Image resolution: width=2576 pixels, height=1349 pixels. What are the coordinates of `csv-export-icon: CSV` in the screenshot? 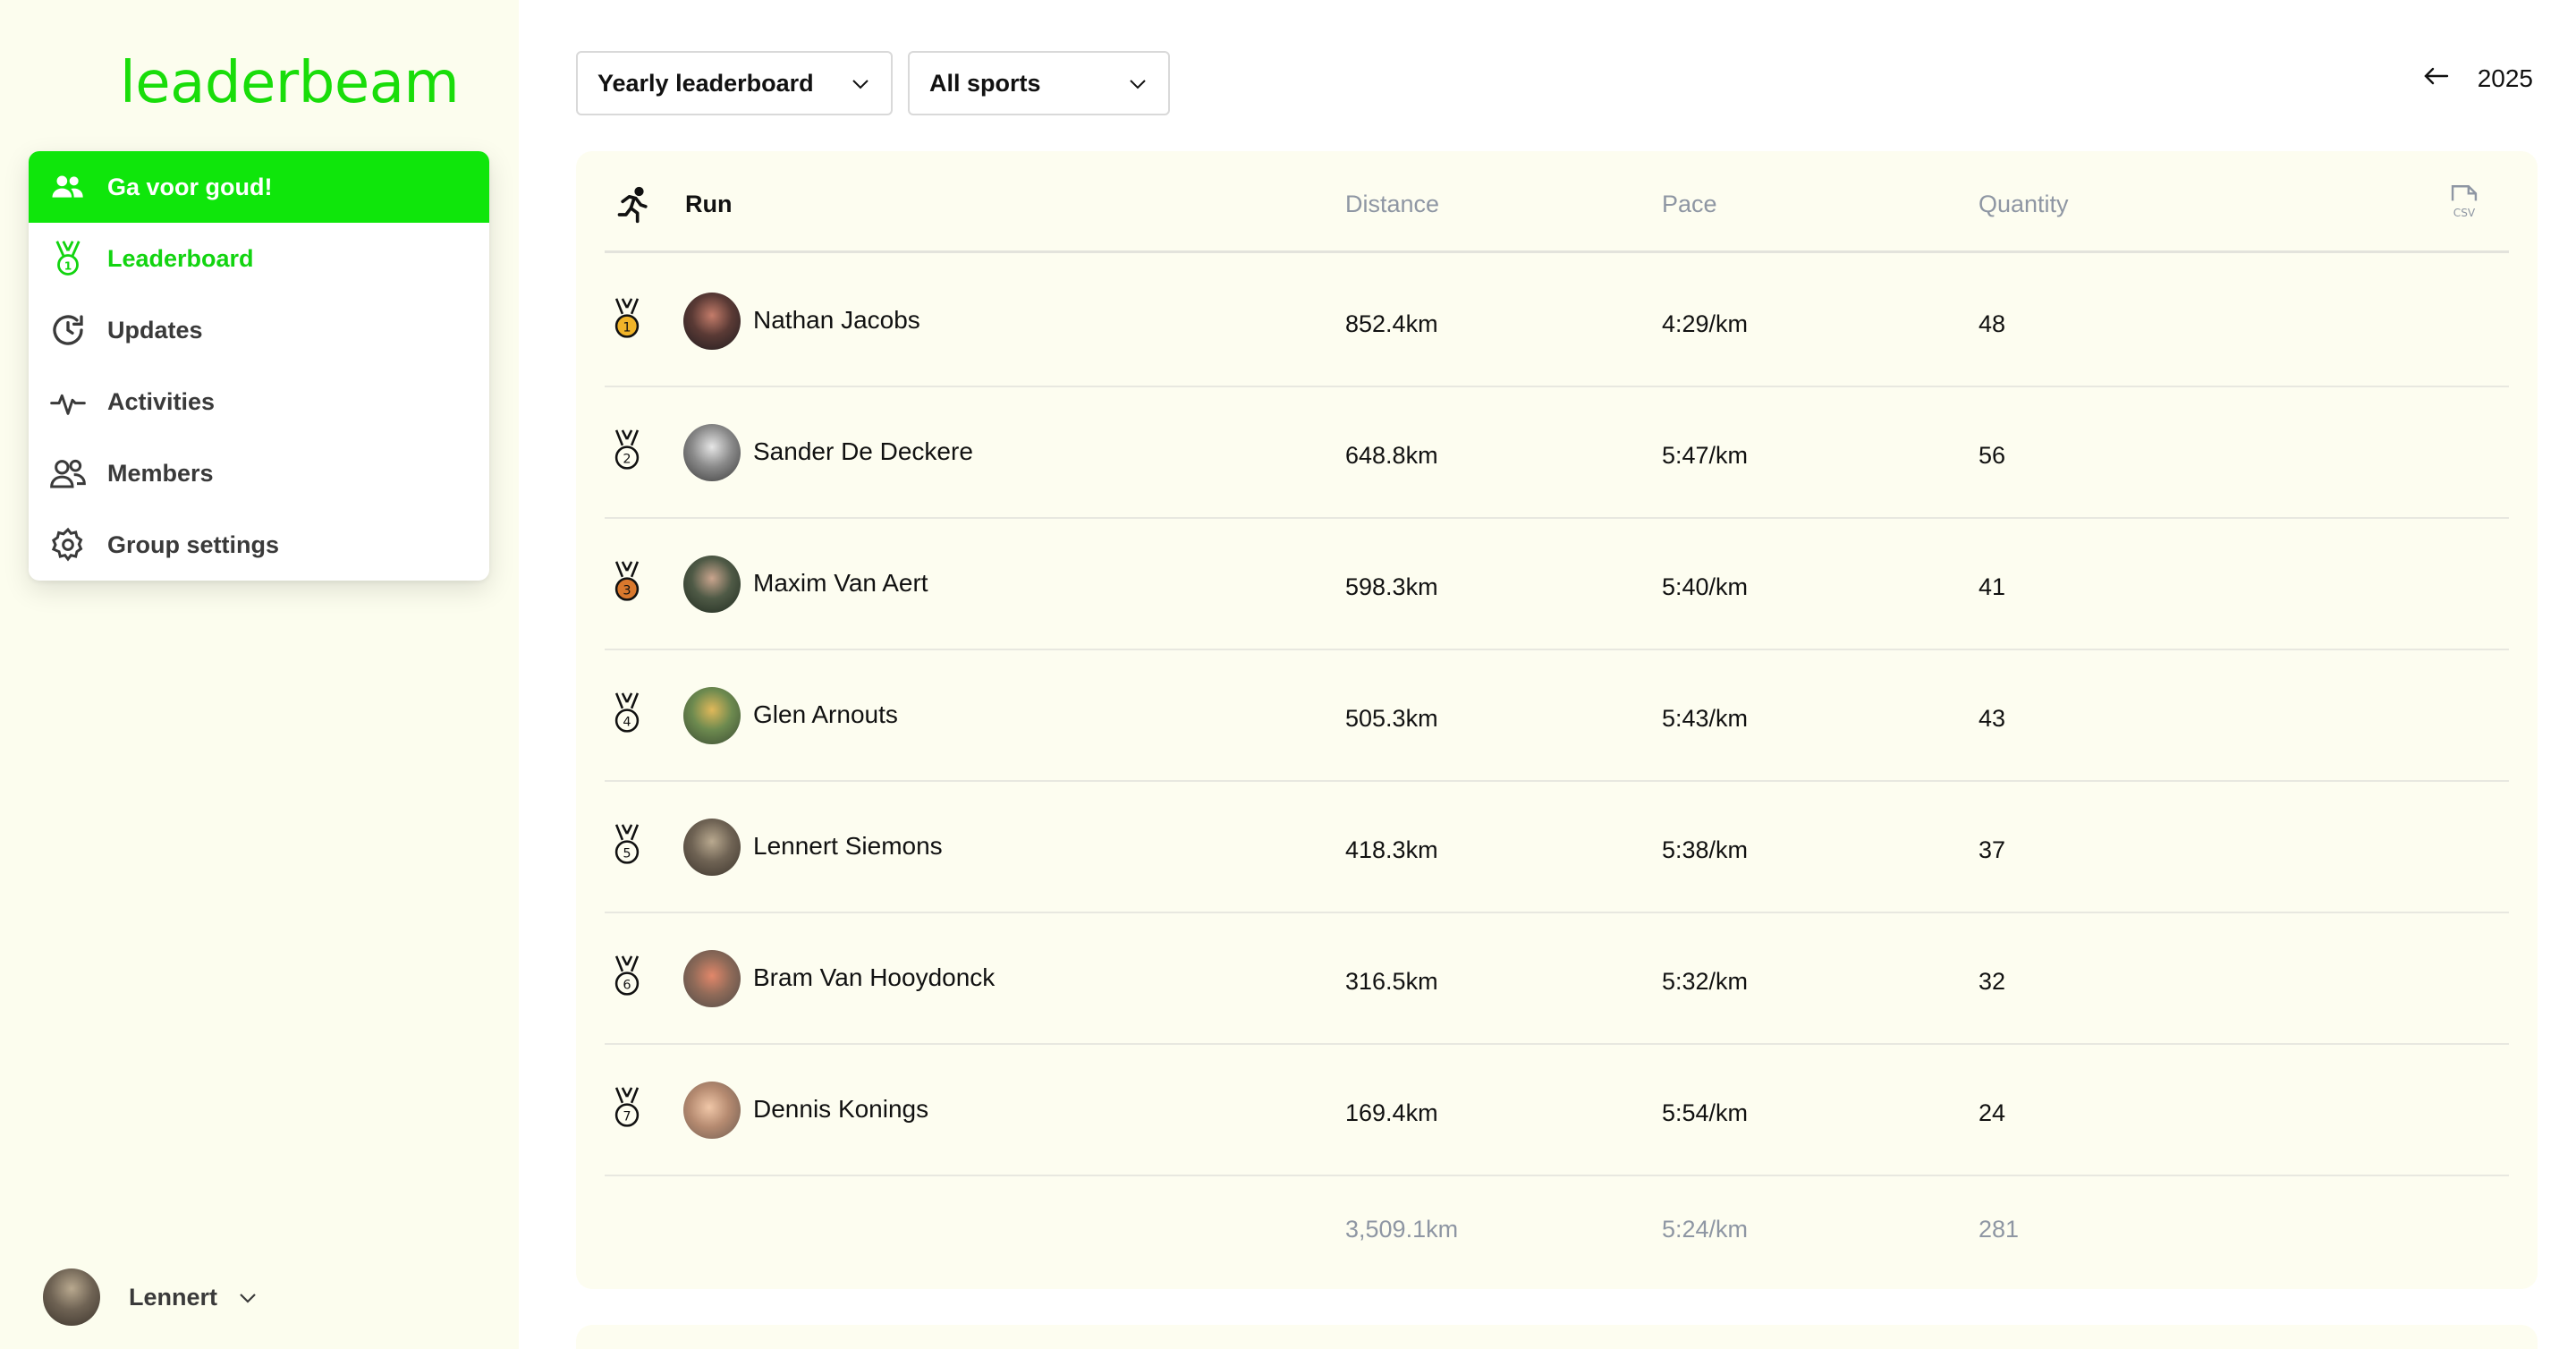 It's located at (2464, 204).